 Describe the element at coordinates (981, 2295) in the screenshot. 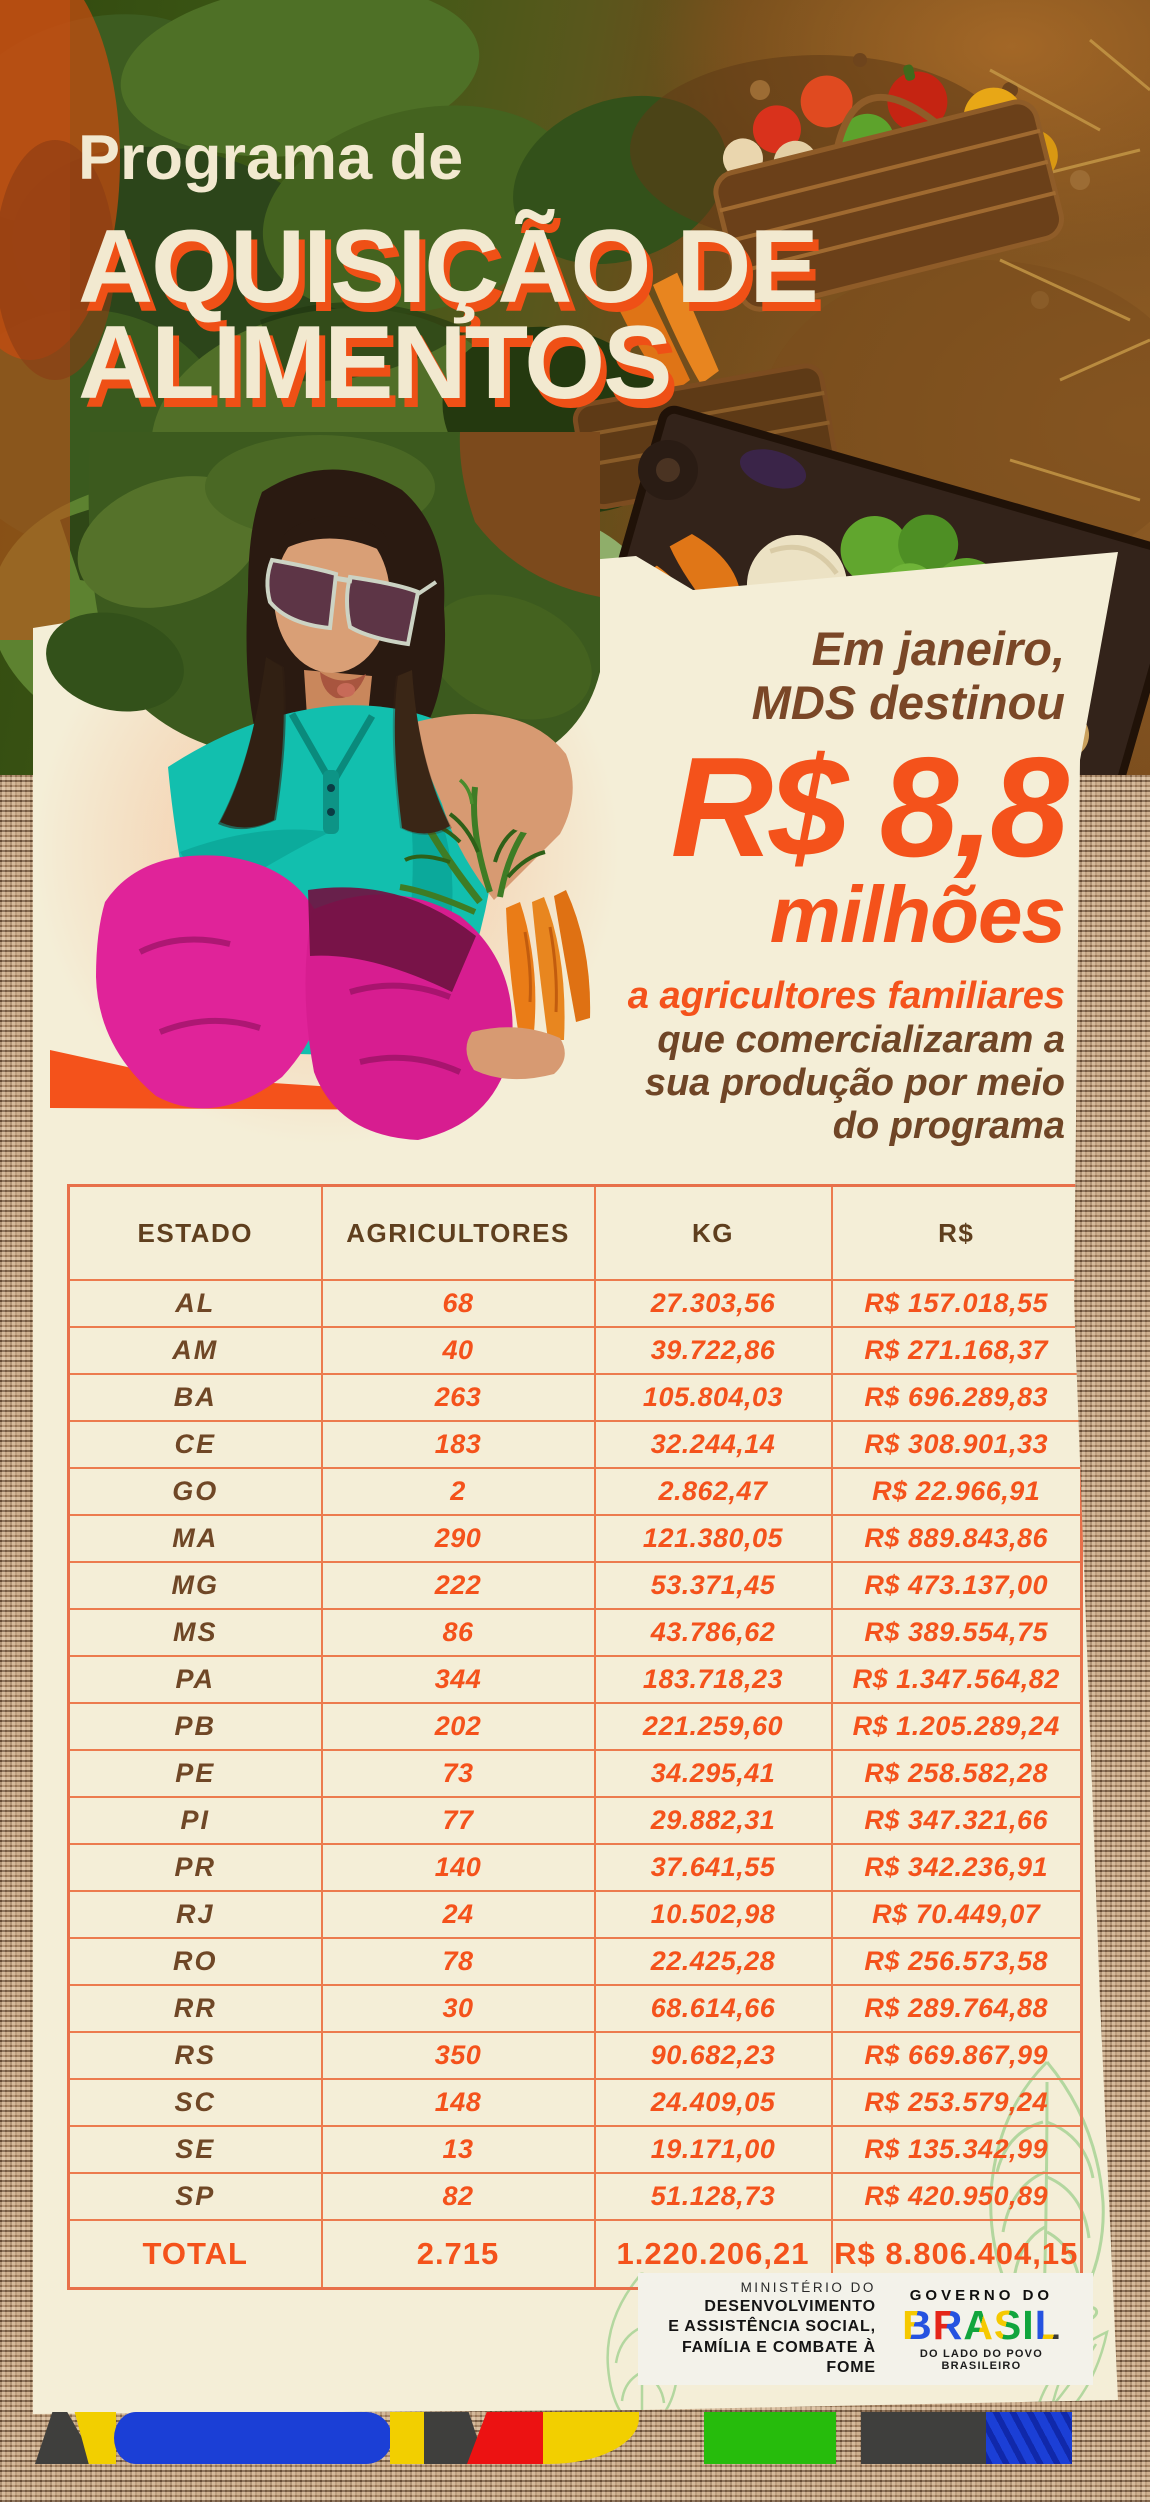

I see `governo-do-label: GOVERNO DO` at that location.